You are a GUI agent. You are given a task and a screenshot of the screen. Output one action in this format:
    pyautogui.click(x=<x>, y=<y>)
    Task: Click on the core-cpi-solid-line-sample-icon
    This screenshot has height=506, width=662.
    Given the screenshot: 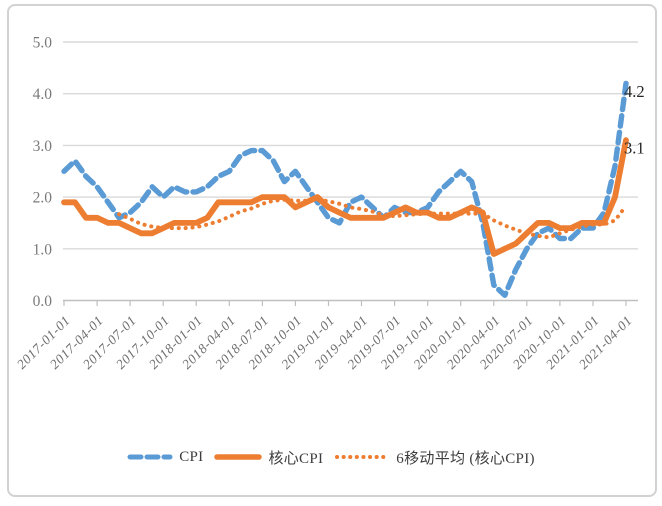 What is the action you would take?
    pyautogui.click(x=238, y=457)
    